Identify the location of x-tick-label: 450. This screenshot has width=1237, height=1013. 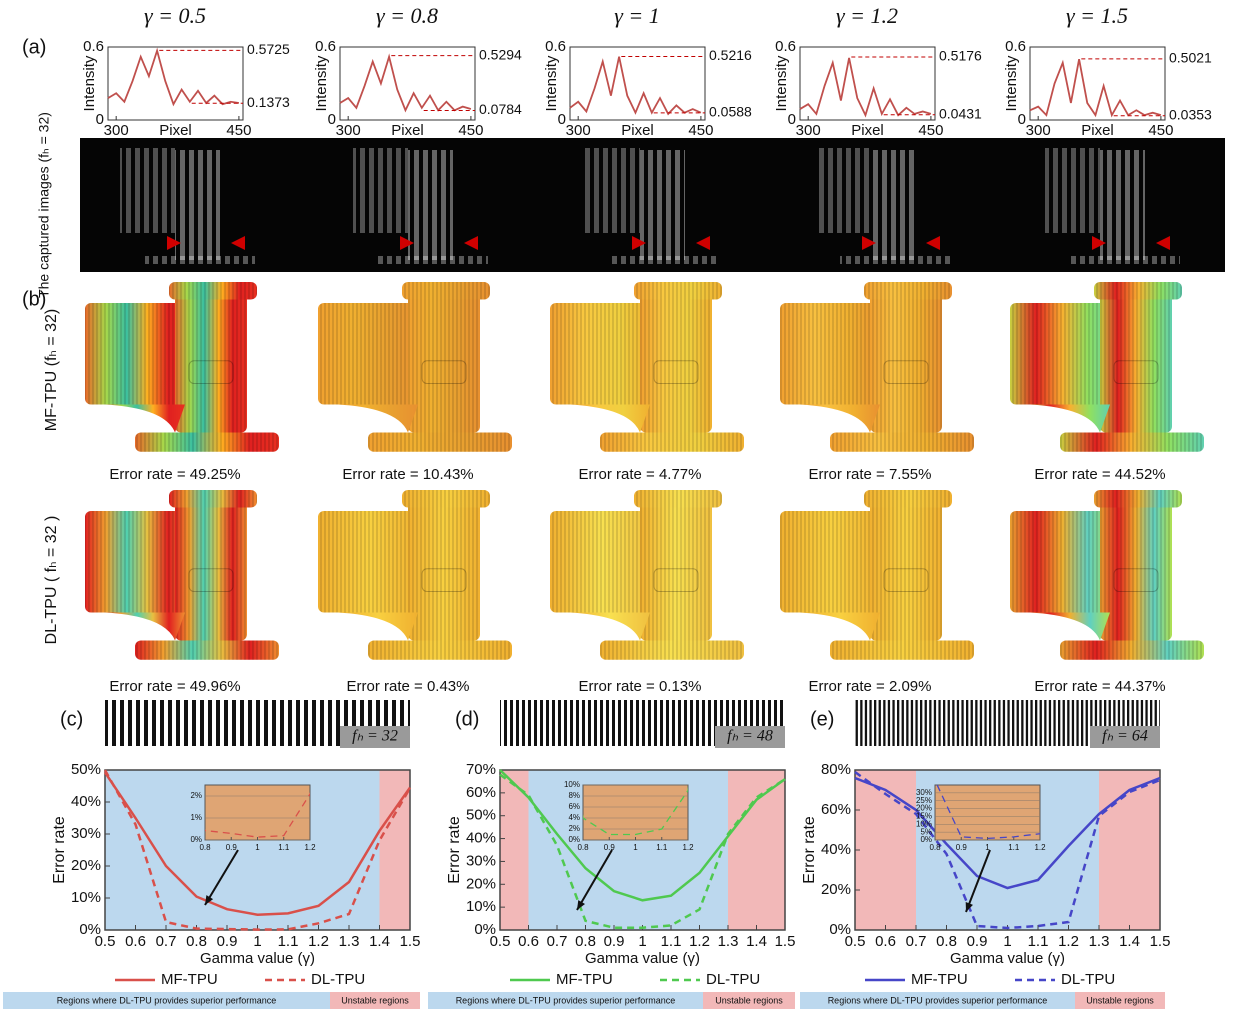
(930, 130).